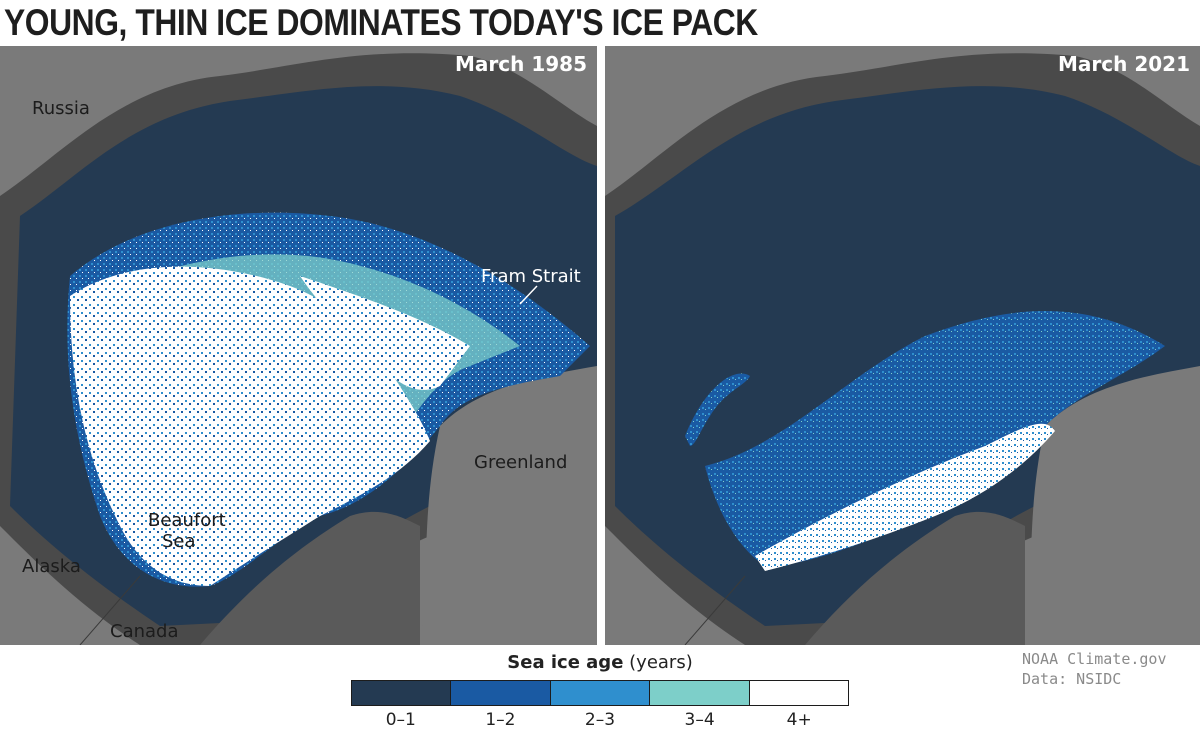 This screenshot has height=736, width=1200. I want to click on legend-tick-labels: 0–1 1–2 2–3 3–4 4+, so click(600, 722).